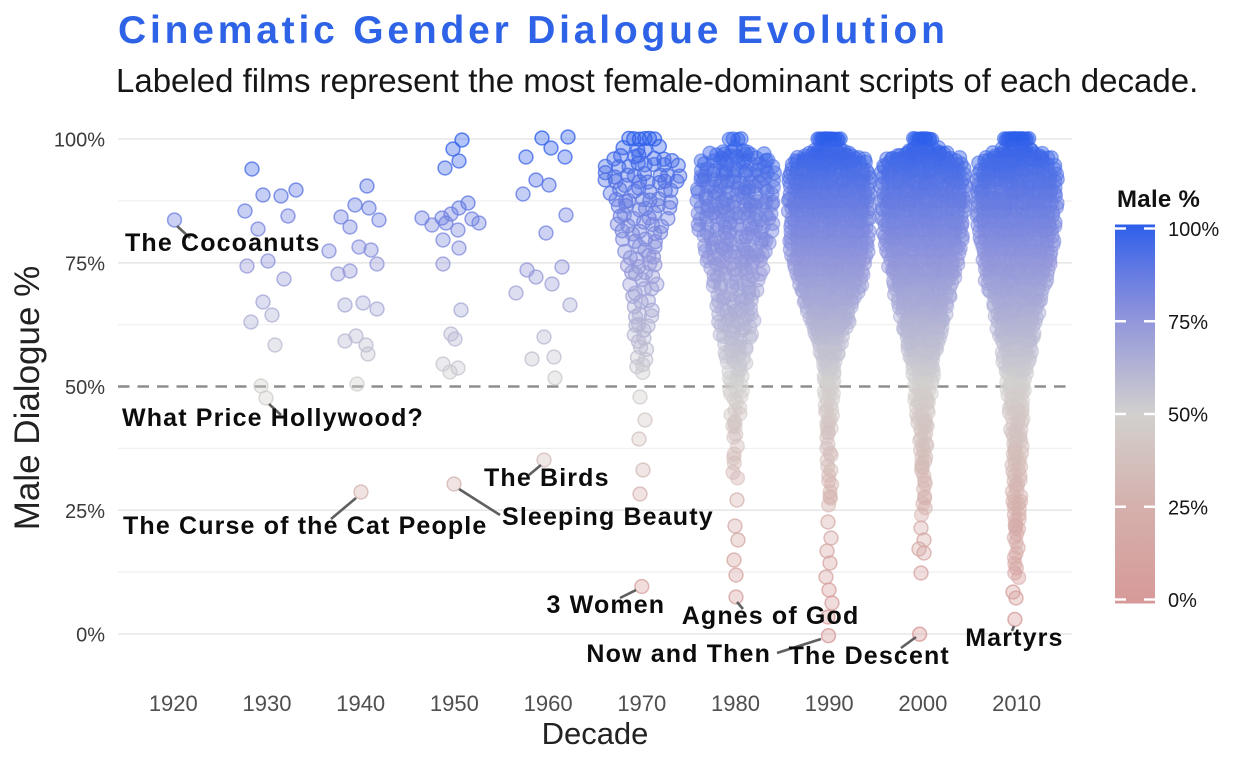 The height and width of the screenshot is (768, 1248). Describe the element at coordinates (678, 654) in the screenshot. I see `svg-text: Now and Then` at that location.